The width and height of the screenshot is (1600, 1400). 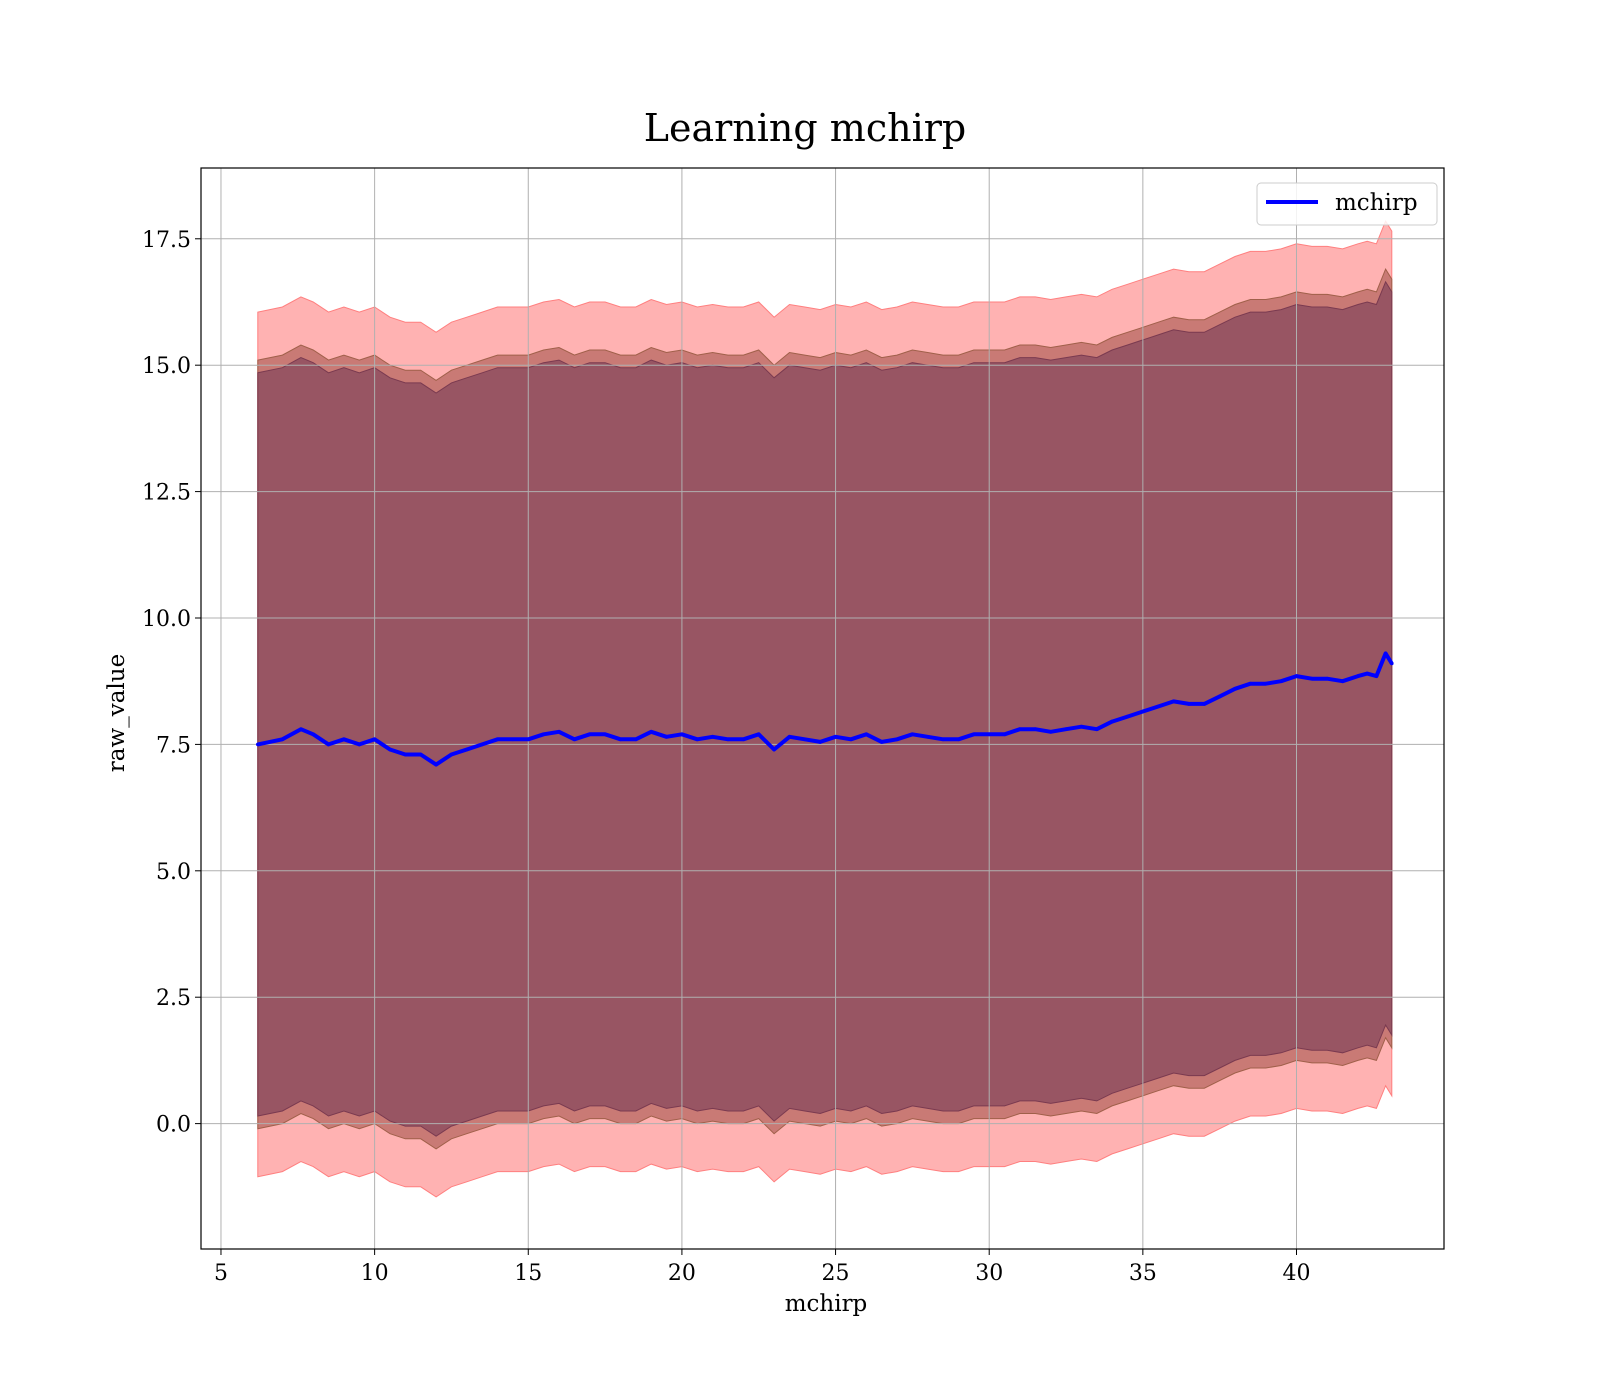 What do you see at coordinates (166, 366) in the screenshot?
I see `y-tick-label: 15.0` at bounding box center [166, 366].